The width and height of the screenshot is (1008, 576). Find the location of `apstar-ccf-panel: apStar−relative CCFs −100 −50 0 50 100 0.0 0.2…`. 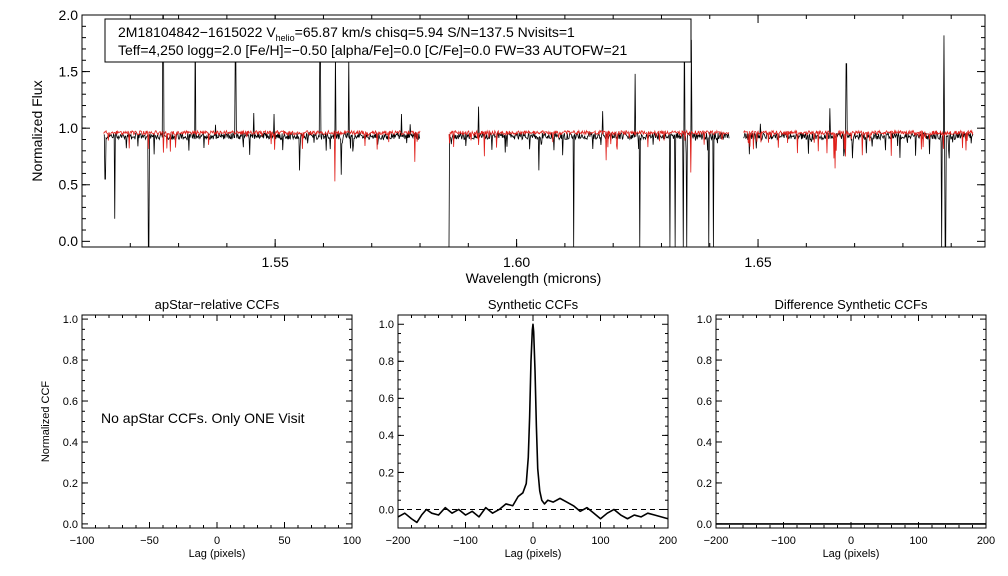

apstar-ccf-panel: apStar−relative CCFs −100 −50 0 50 100 0.0 0.2… is located at coordinates (200, 428).